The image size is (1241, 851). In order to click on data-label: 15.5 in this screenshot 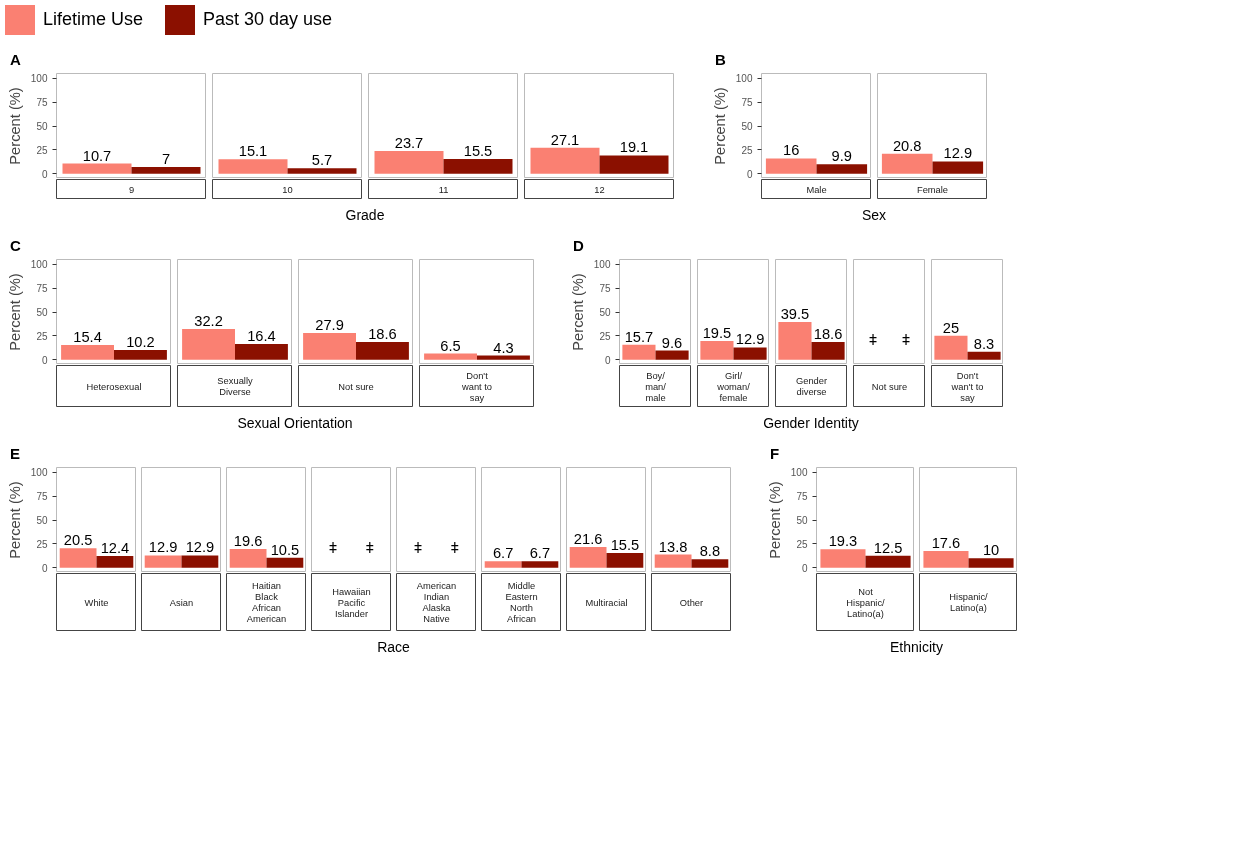, I will do `click(625, 544)`.